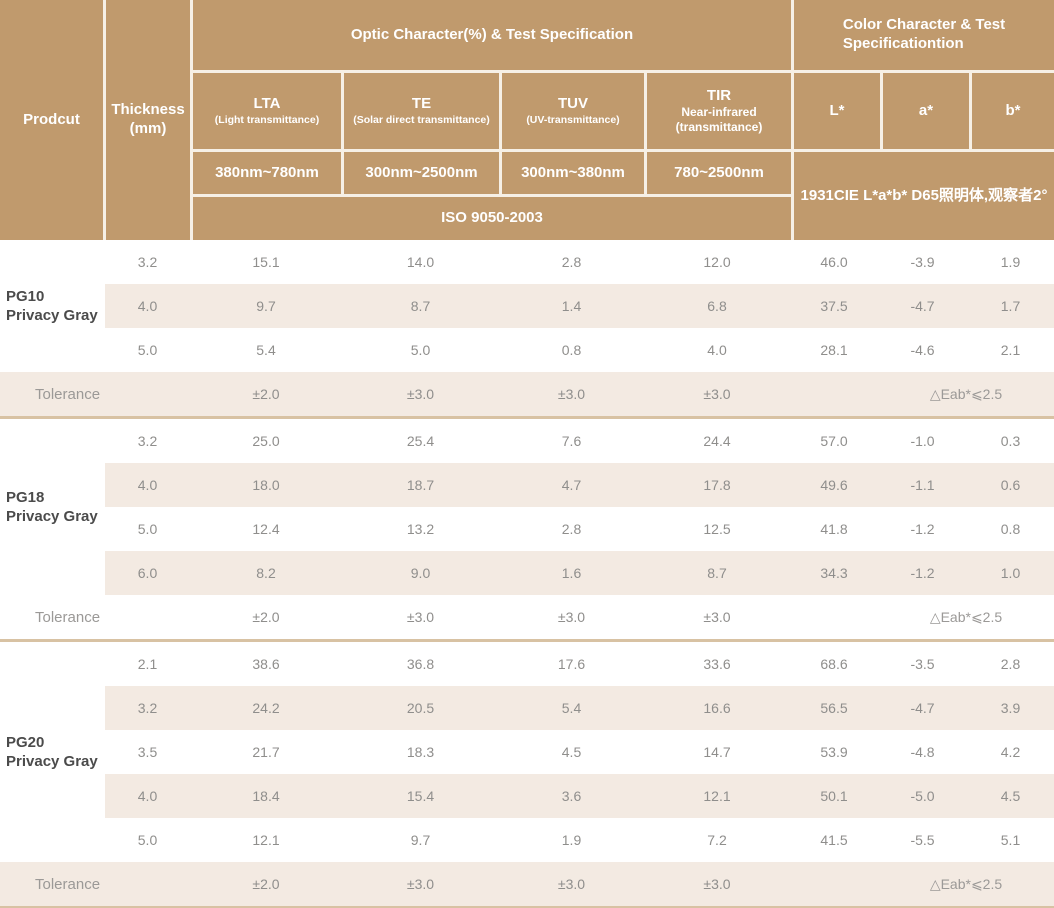 This screenshot has width=1054, height=908. Describe the element at coordinates (52, 306) in the screenshot. I see `product-name: PG10 Privacy Gray` at that location.